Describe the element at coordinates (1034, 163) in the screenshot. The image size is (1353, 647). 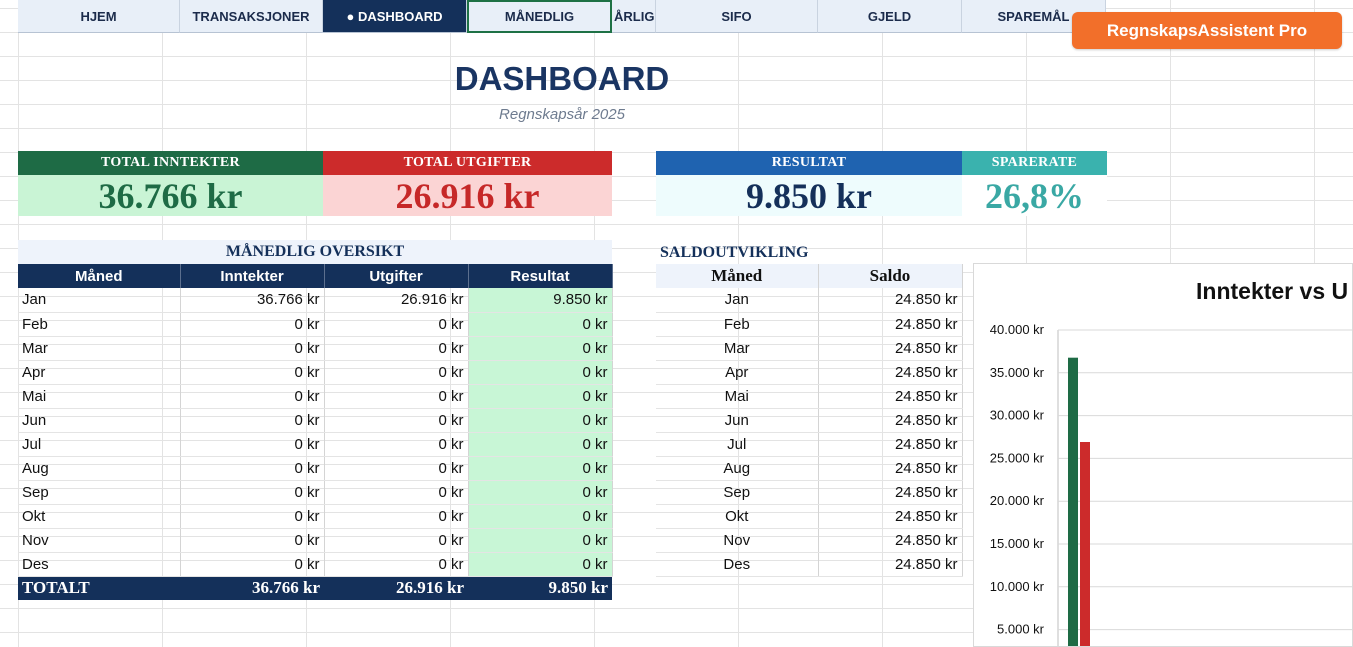
I see `kpi-savings-label: SPARERATE` at that location.